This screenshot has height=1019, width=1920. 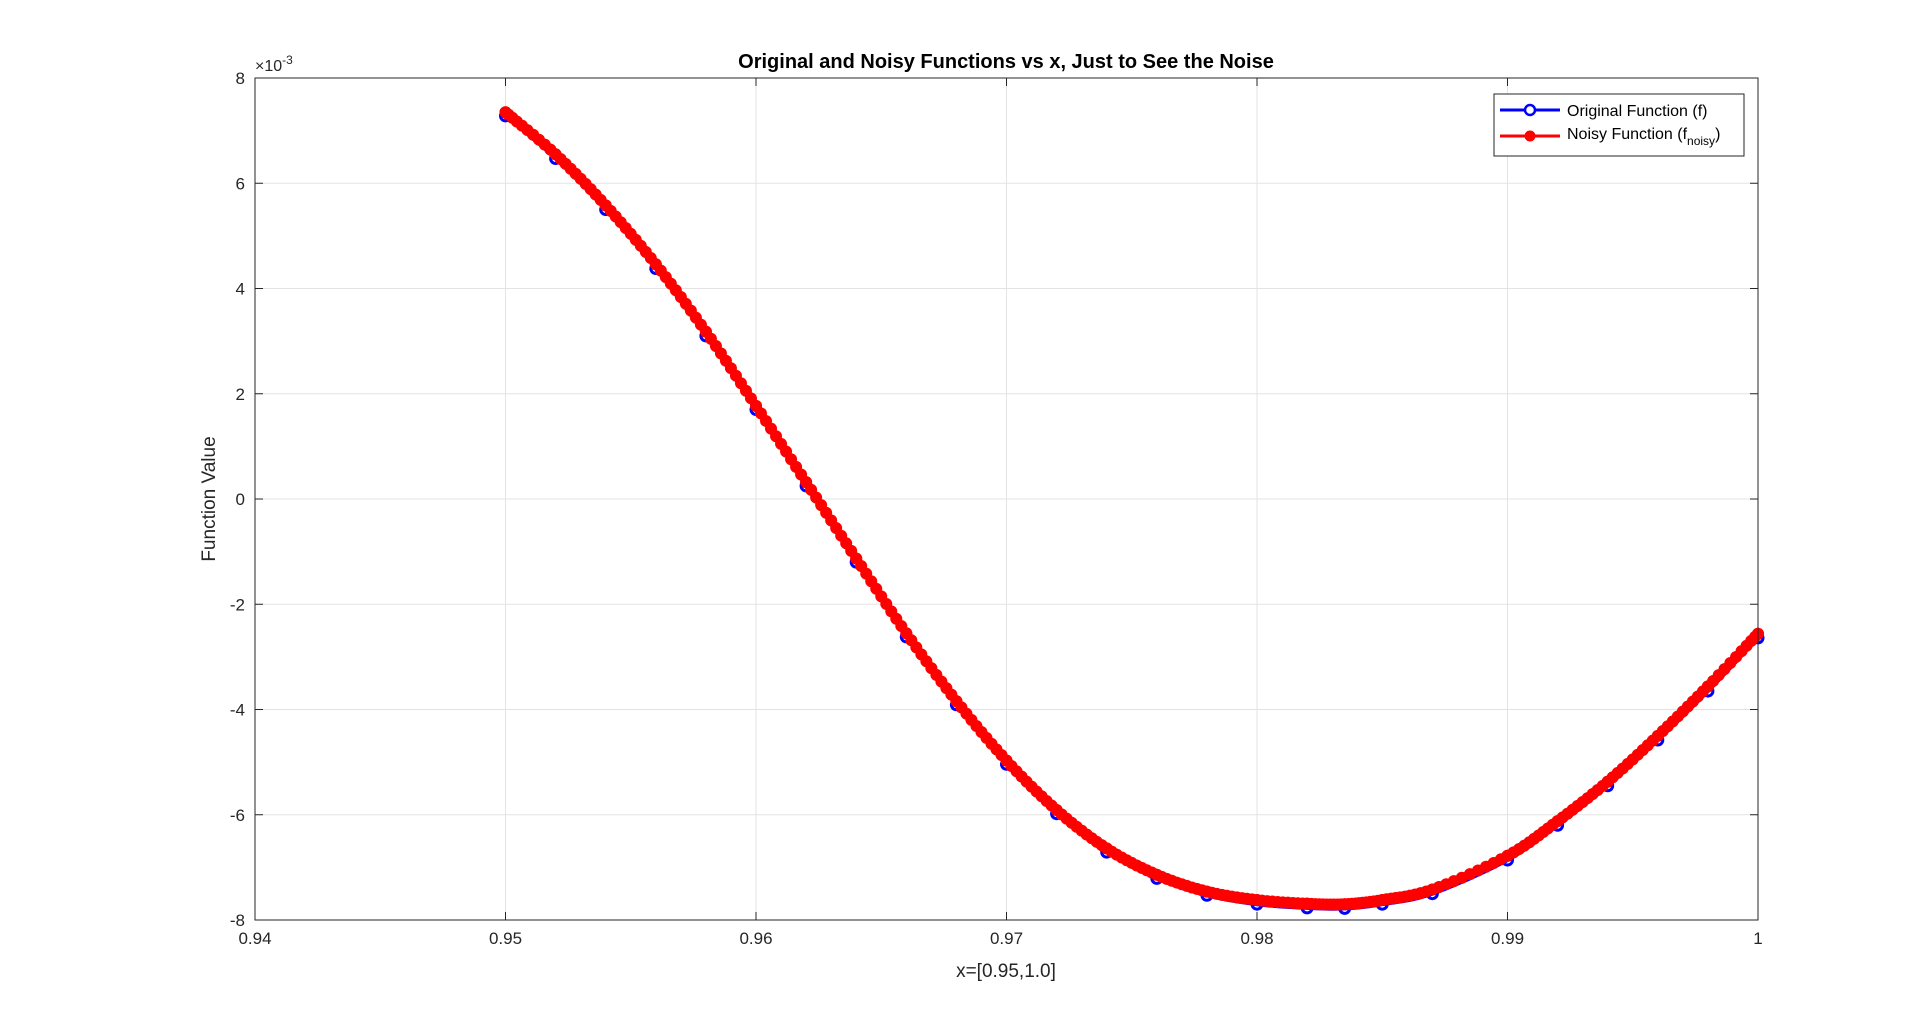 What do you see at coordinates (240, 78) in the screenshot?
I see `y-tick-label: 8` at bounding box center [240, 78].